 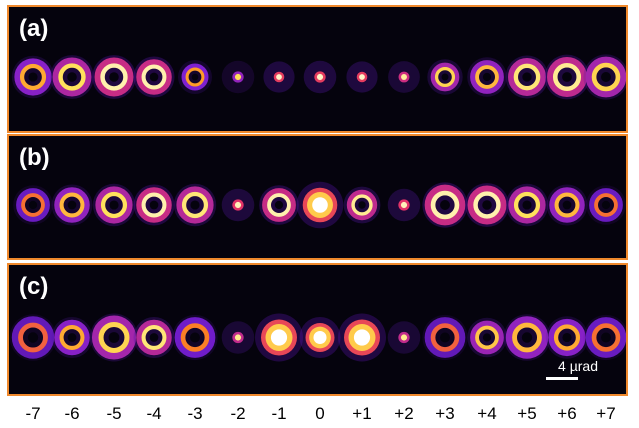 What do you see at coordinates (487, 413) in the screenshot?
I see `tick-label: +4` at bounding box center [487, 413].